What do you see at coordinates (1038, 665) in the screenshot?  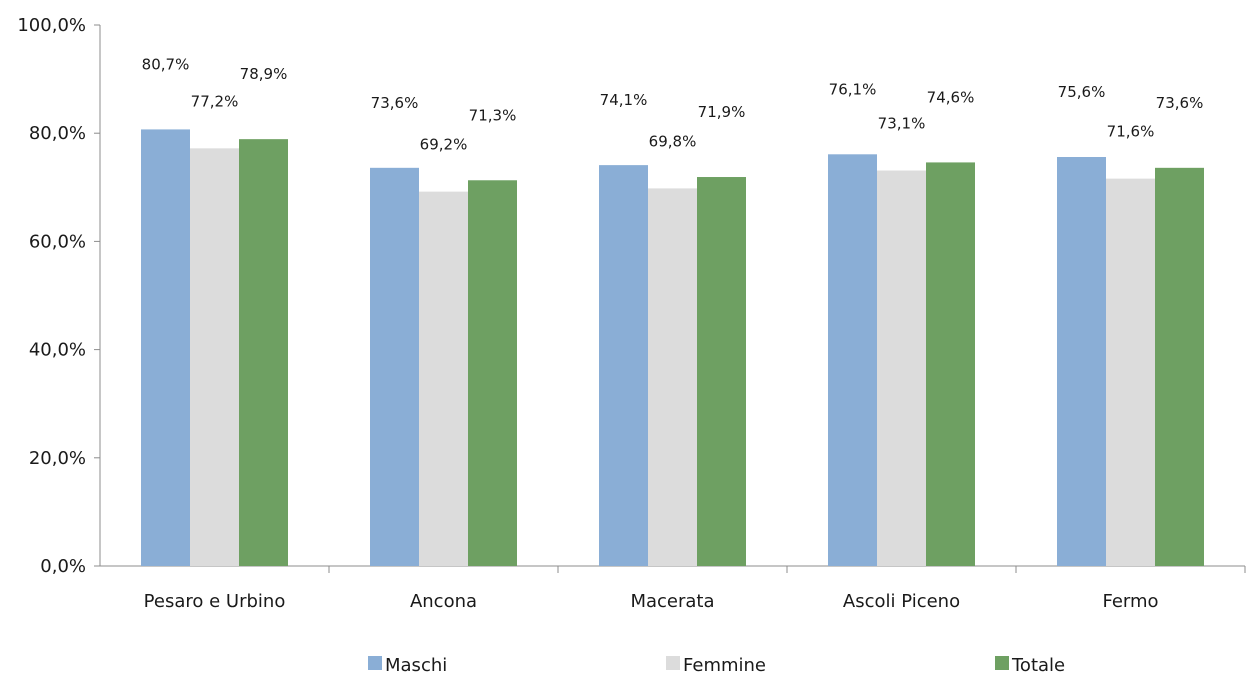 I see `legend-label: Totale` at bounding box center [1038, 665].